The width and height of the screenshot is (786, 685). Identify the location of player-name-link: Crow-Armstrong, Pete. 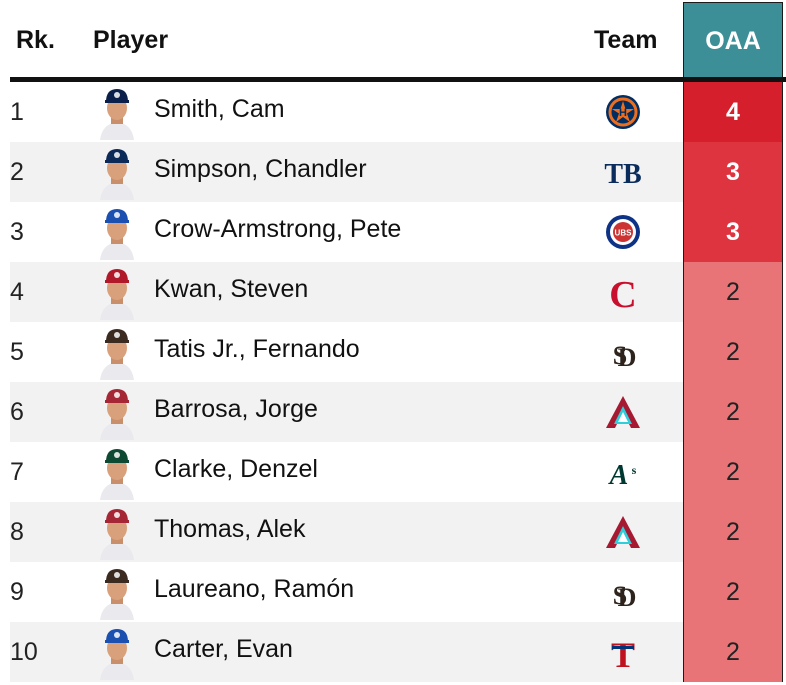
(278, 229).